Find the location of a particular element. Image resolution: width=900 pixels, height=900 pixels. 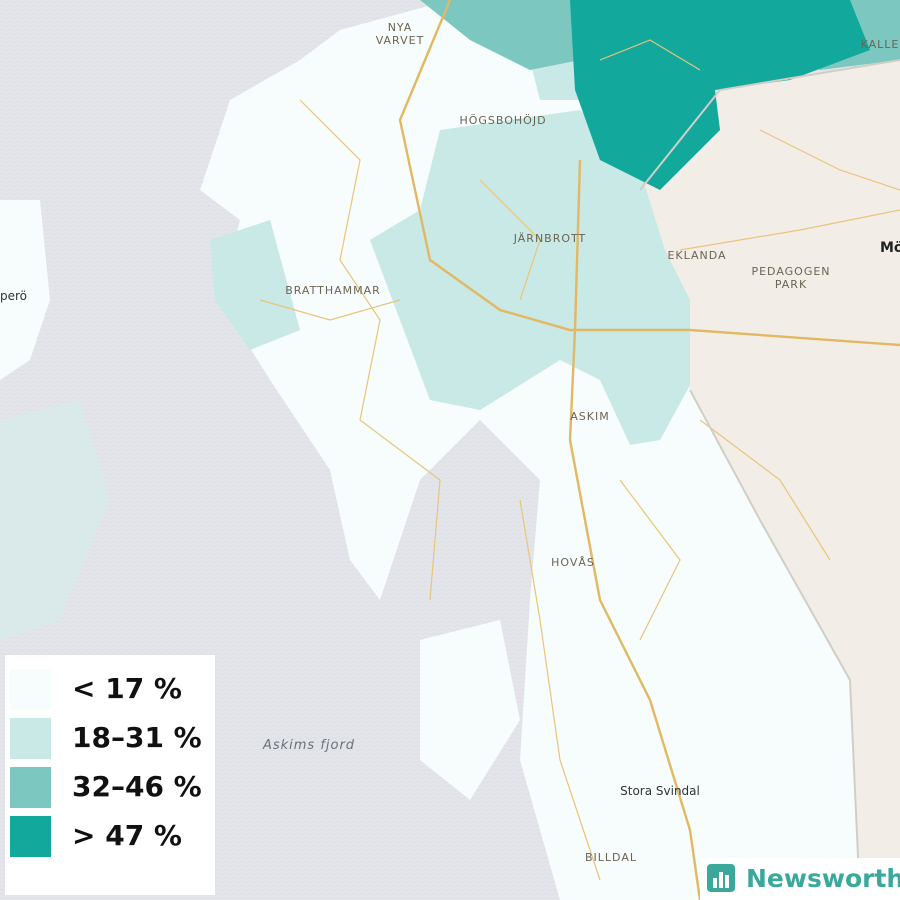

place-label: PARK is located at coordinates (791, 284).